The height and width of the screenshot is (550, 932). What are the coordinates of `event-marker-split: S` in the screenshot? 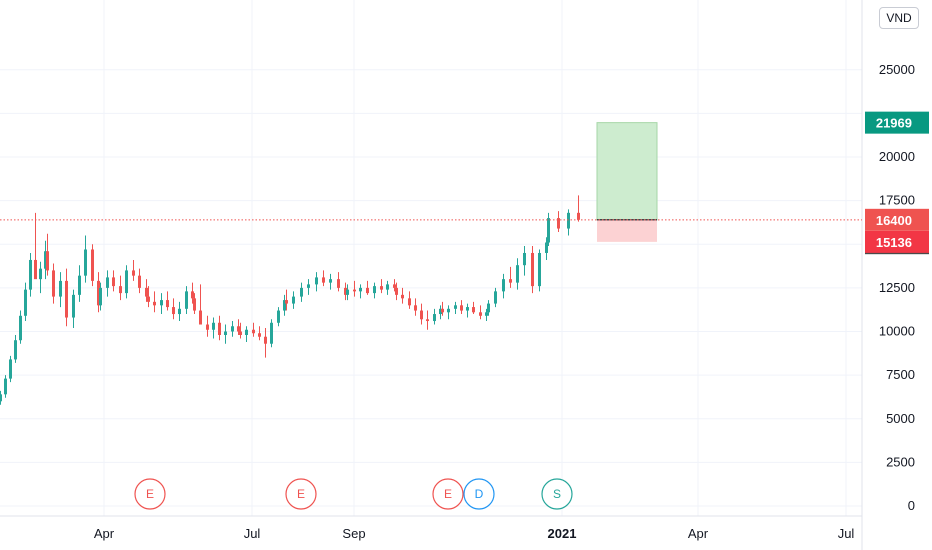 It's located at (557, 494).